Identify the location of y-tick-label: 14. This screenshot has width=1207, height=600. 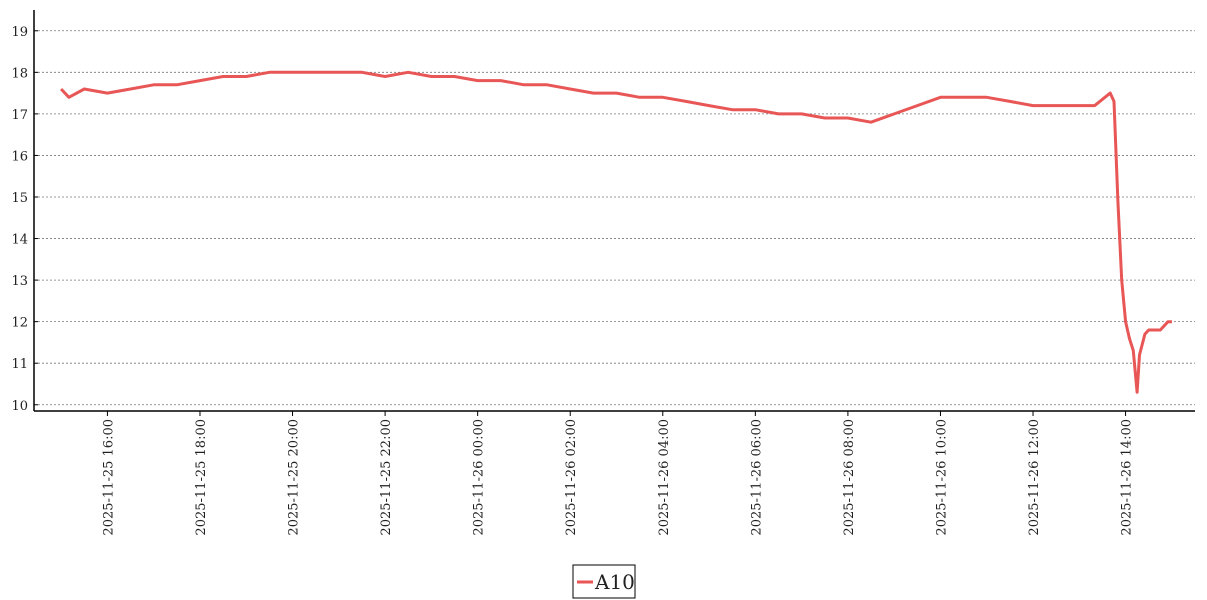
(19, 240).